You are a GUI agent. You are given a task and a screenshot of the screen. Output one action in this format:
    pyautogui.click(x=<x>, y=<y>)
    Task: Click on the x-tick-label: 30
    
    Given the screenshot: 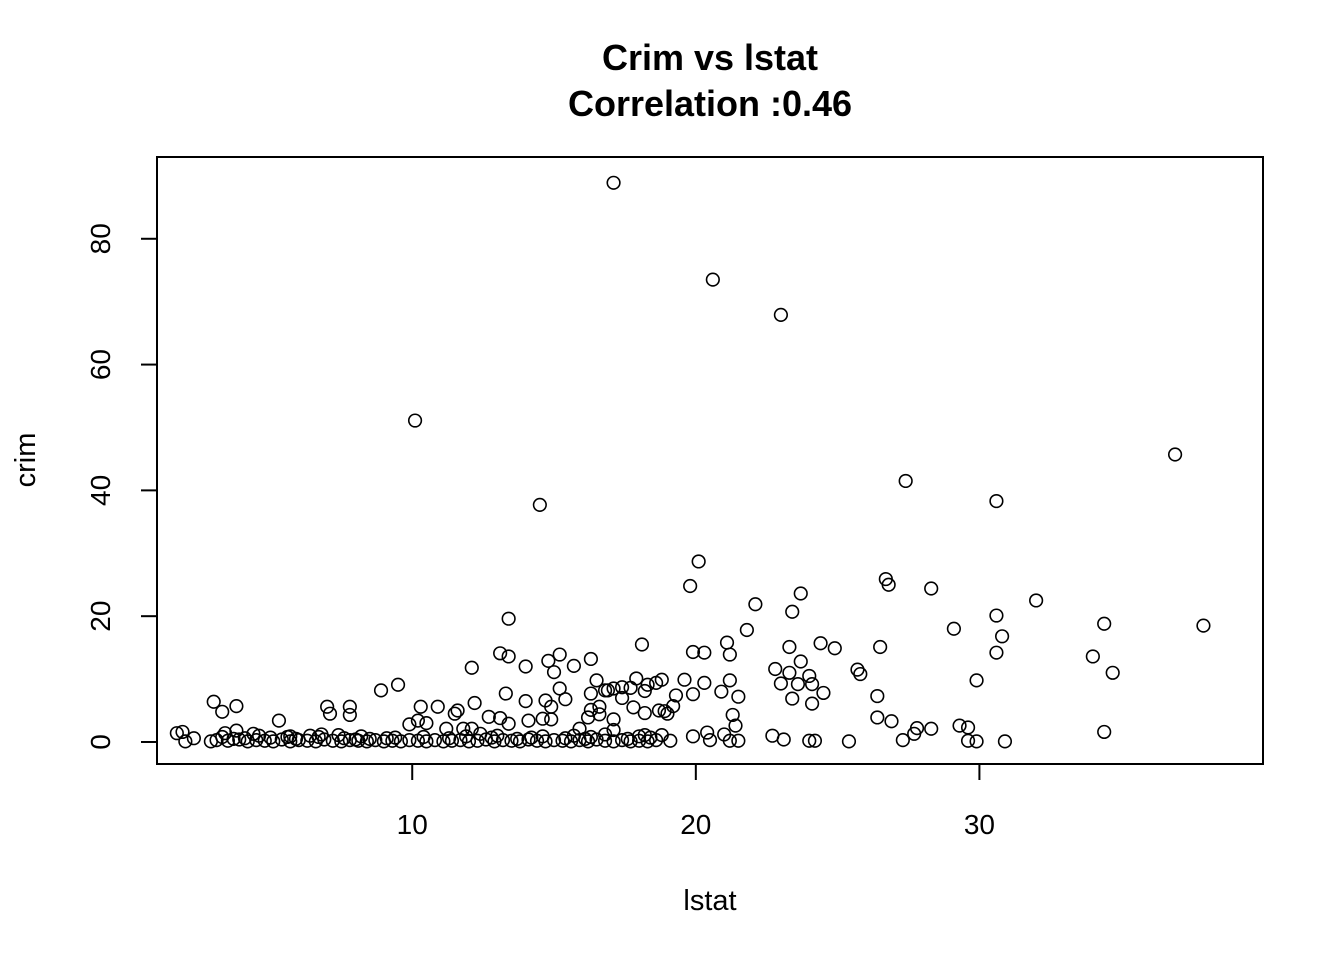 What is the action you would take?
    pyautogui.click(x=979, y=824)
    